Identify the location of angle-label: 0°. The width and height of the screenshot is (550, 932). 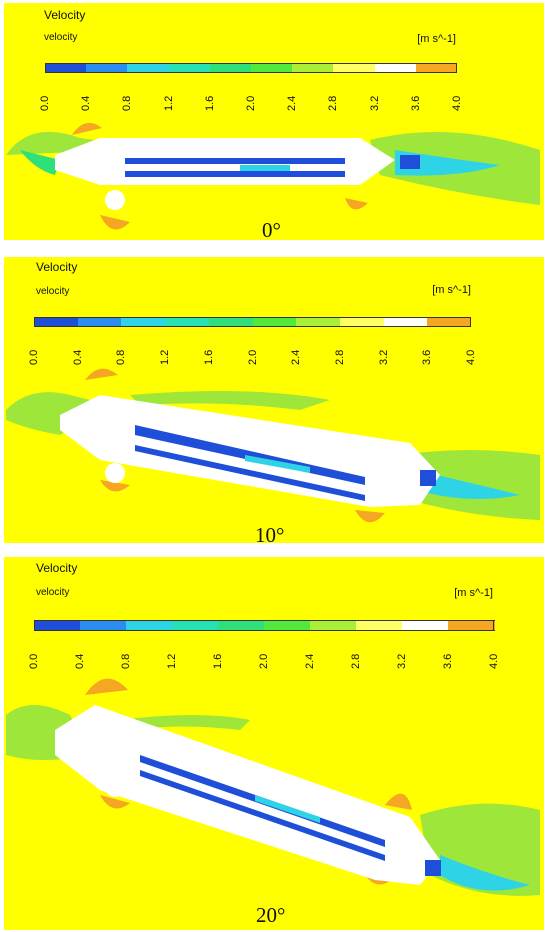
(271, 230).